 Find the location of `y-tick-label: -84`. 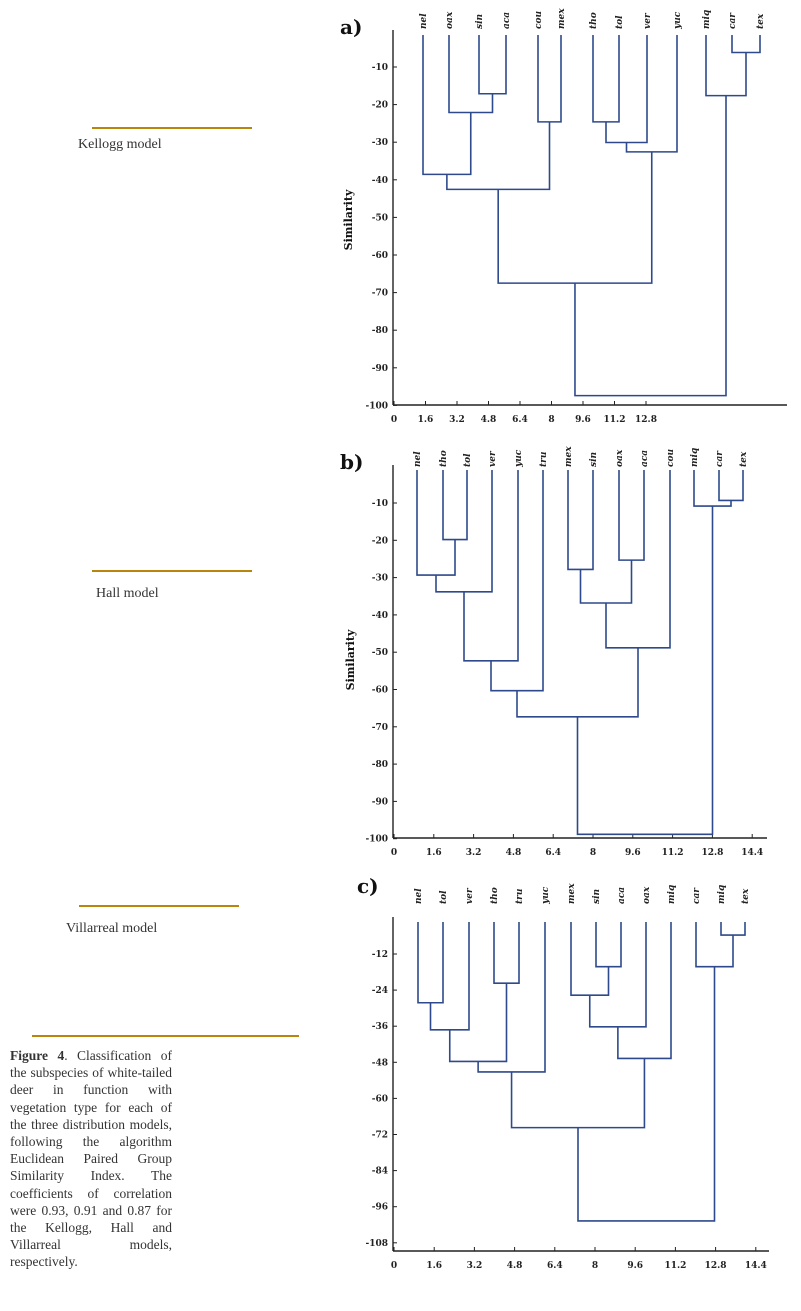

y-tick-label: -84 is located at coordinates (380, 1172).